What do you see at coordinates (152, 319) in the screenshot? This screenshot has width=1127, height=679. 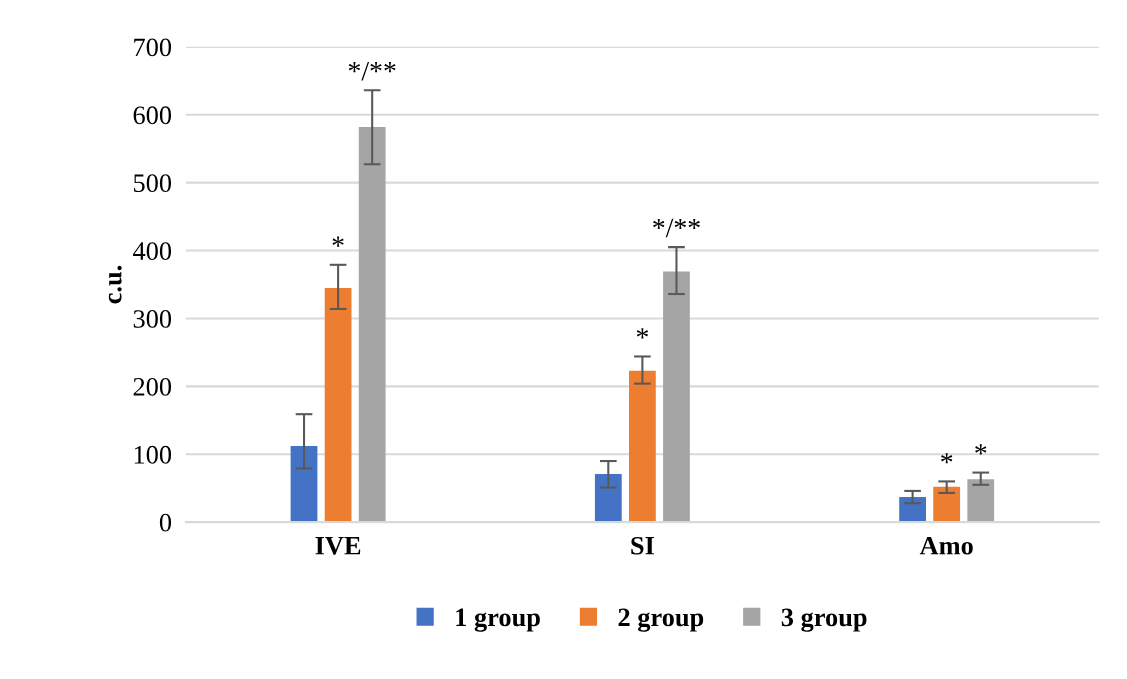 I see `y-tick-label: 300` at bounding box center [152, 319].